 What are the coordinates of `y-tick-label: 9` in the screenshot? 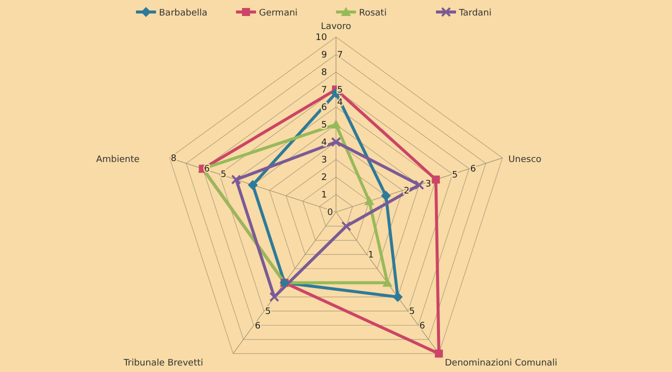 It's located at (324, 55).